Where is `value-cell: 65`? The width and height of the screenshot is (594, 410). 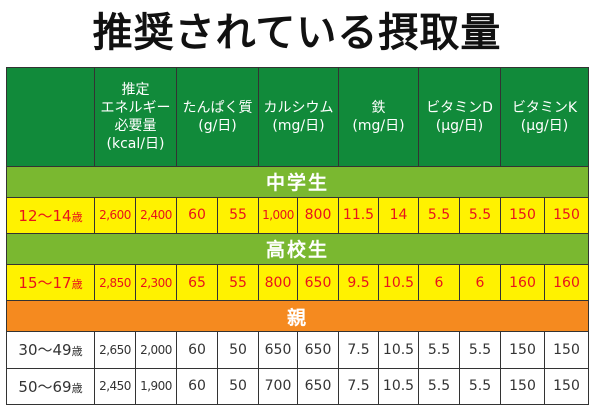
value-cell: 65 is located at coordinates (197, 282).